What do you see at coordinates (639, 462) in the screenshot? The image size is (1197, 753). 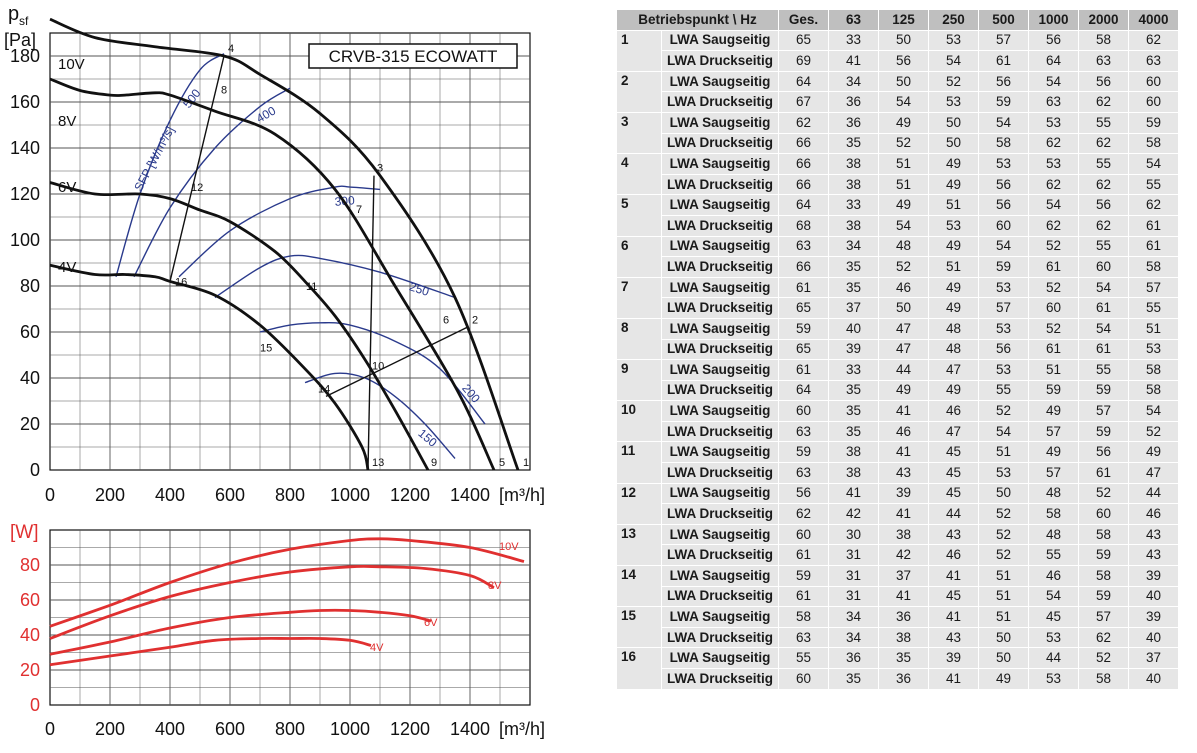 I see `operating-point-cell: 11` at bounding box center [639, 462].